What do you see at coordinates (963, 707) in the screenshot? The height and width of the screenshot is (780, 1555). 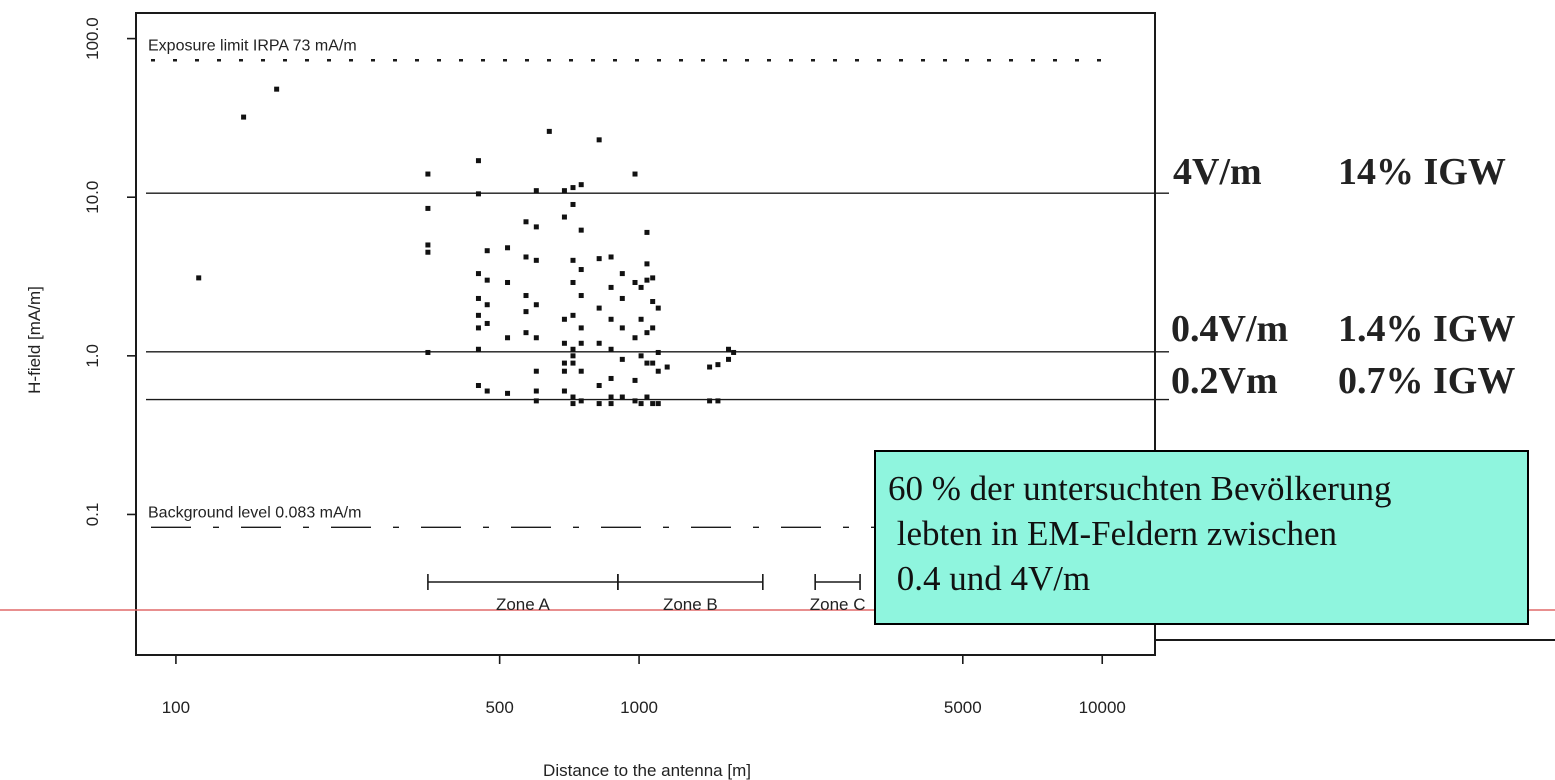 I see `x-tick-label-3: 5000` at bounding box center [963, 707].